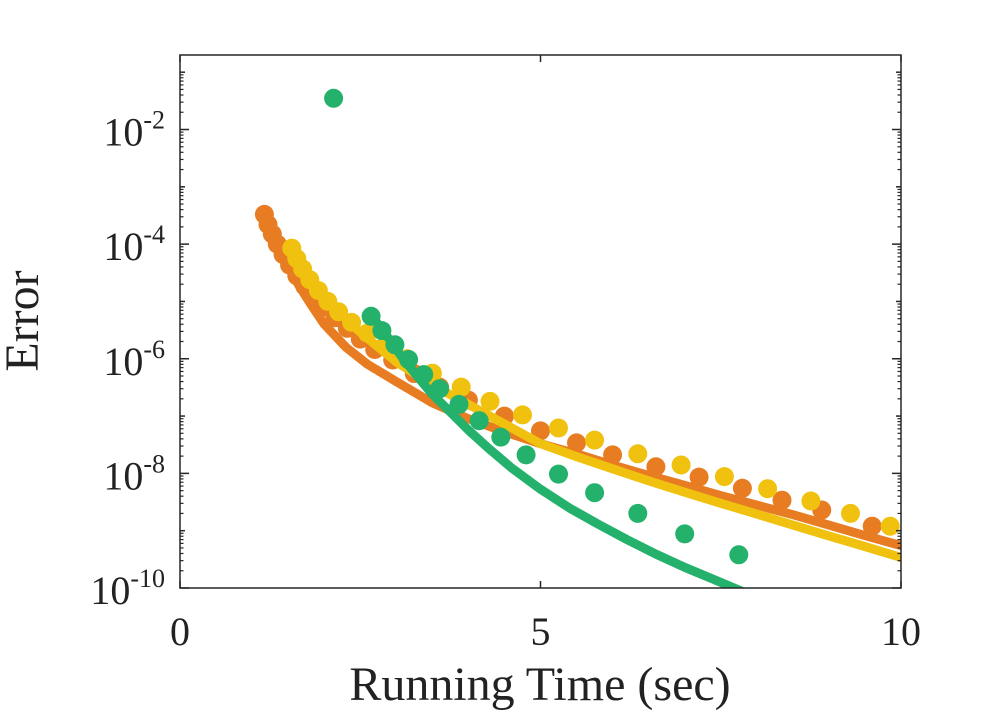  I want to click on x-tick-labels: 0 5 10, so click(545, 631).